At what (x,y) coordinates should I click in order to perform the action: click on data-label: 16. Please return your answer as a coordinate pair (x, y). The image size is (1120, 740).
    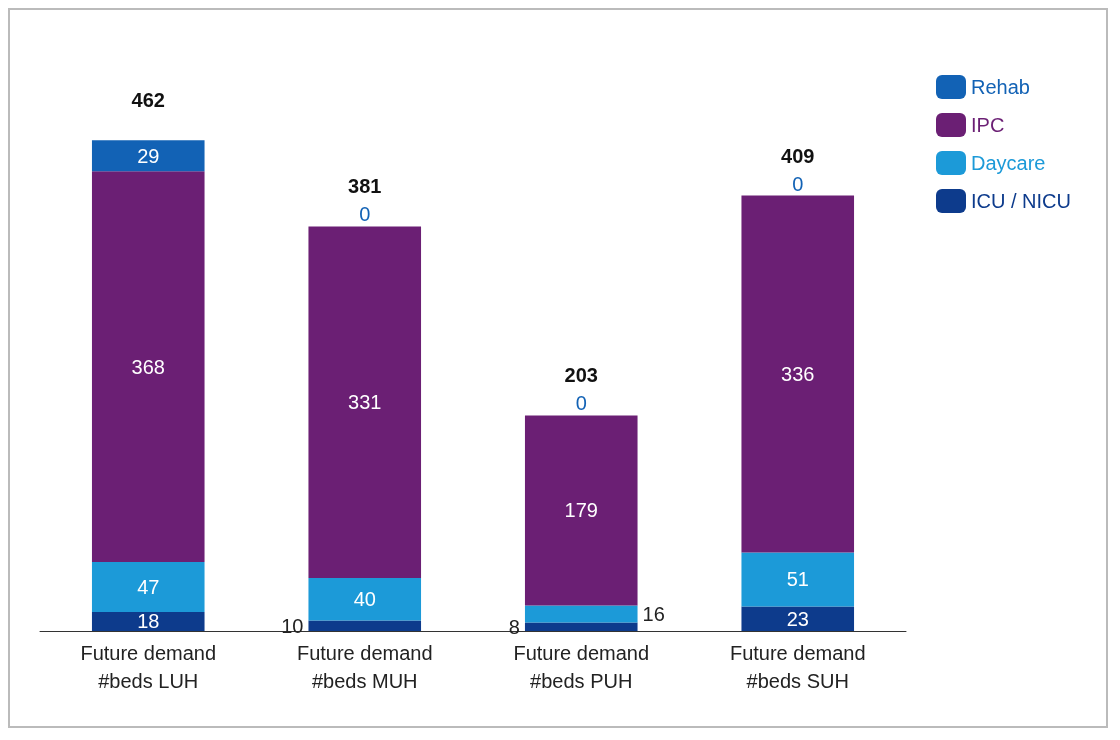
    Looking at the image, I should click on (653, 614).